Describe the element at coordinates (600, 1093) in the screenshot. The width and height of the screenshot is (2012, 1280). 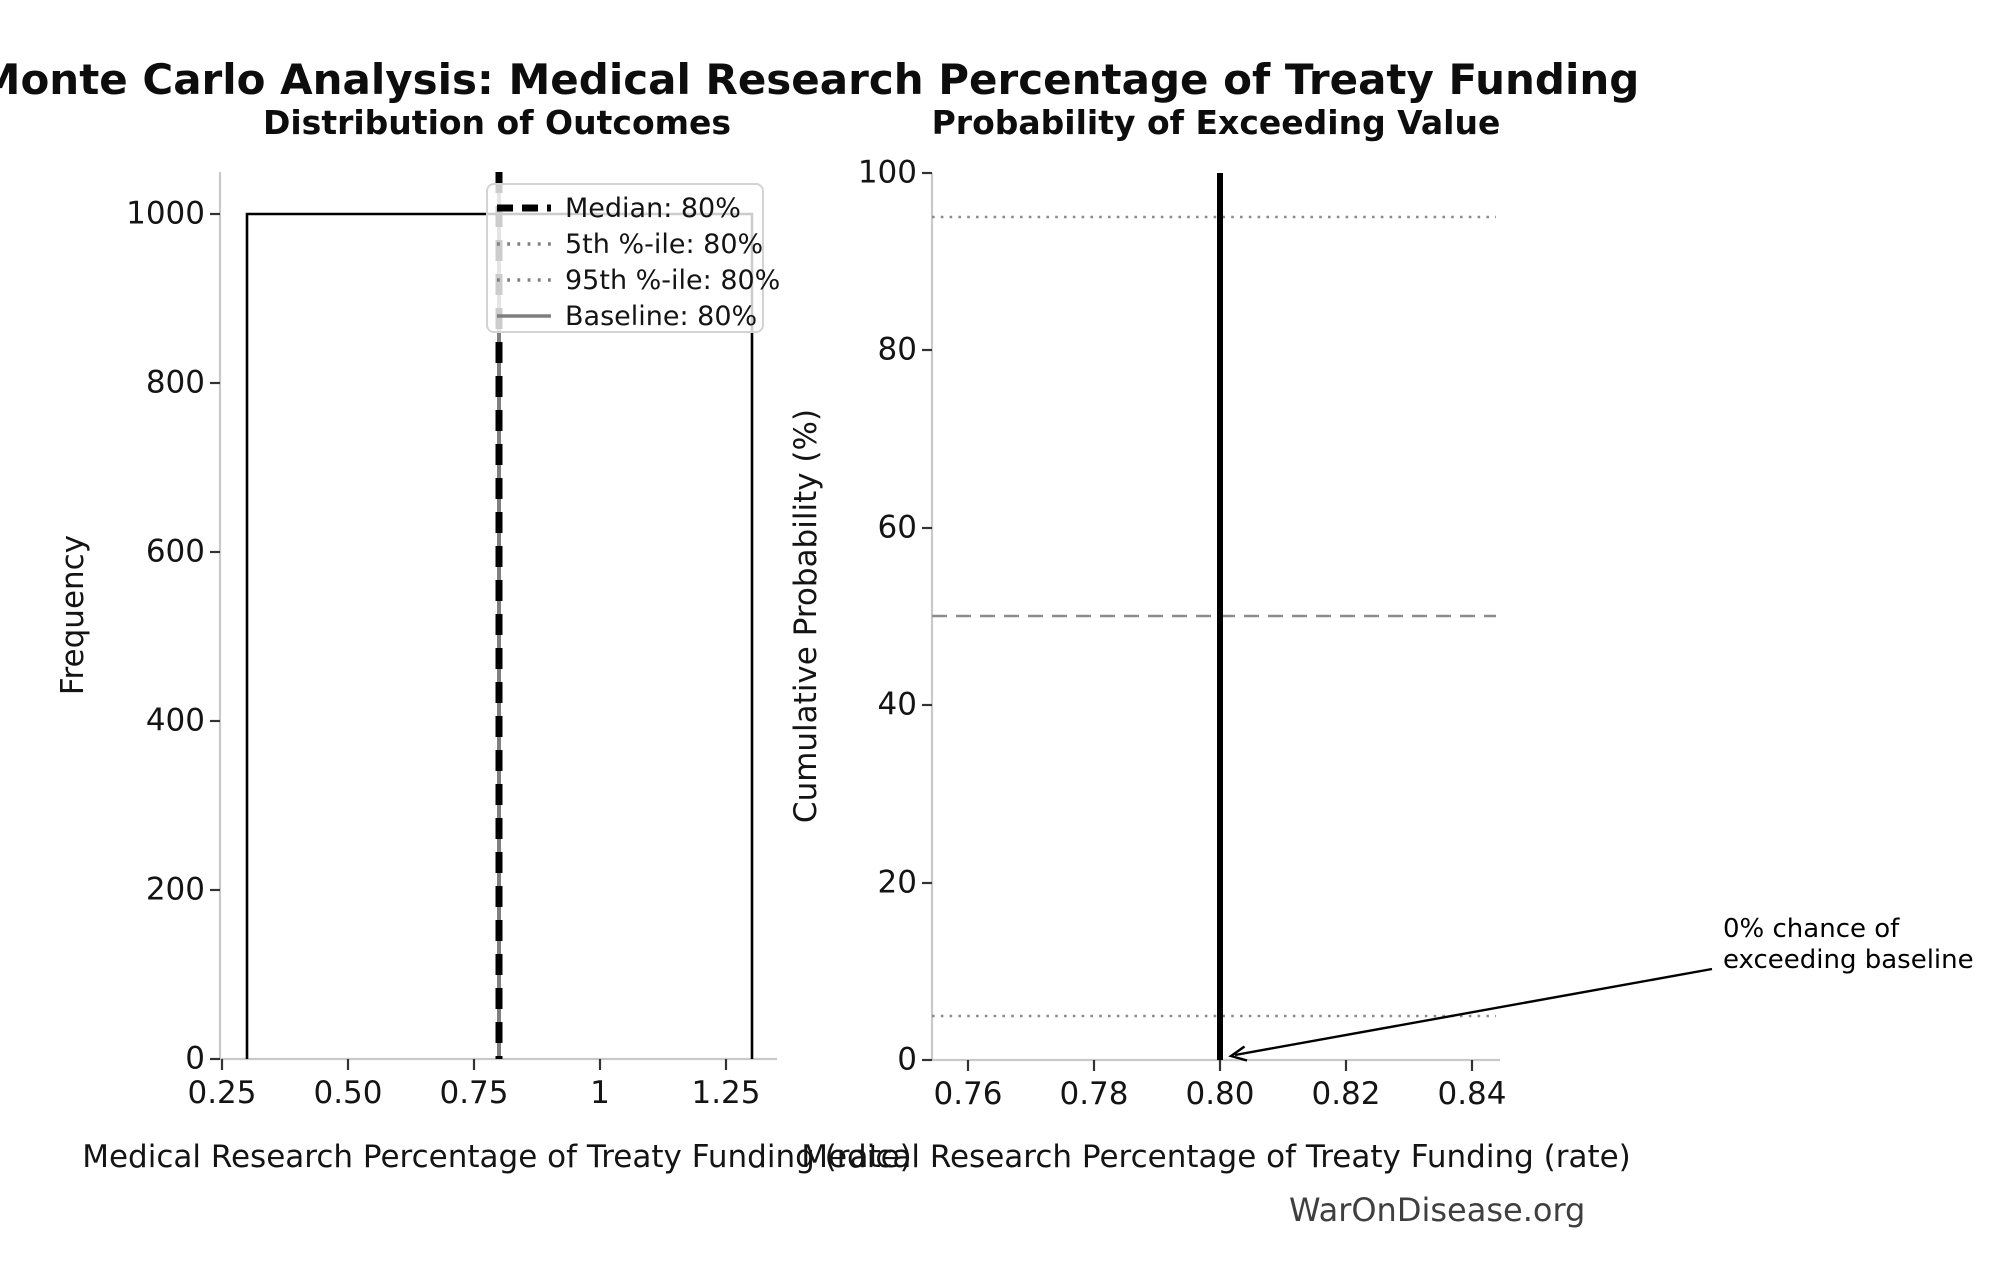
I see `left-xtick-1: 1` at that location.